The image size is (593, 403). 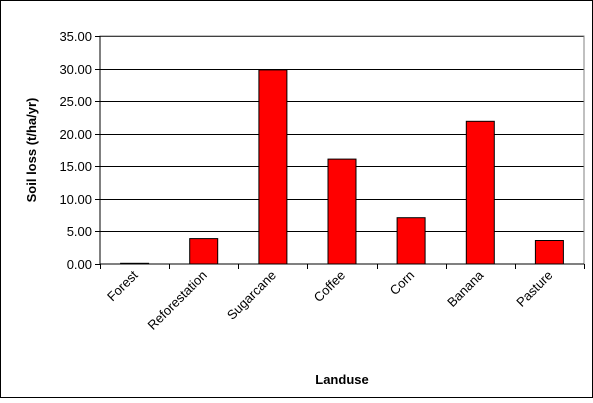 I want to click on y-tick-label: 25.00, so click(x=75, y=101).